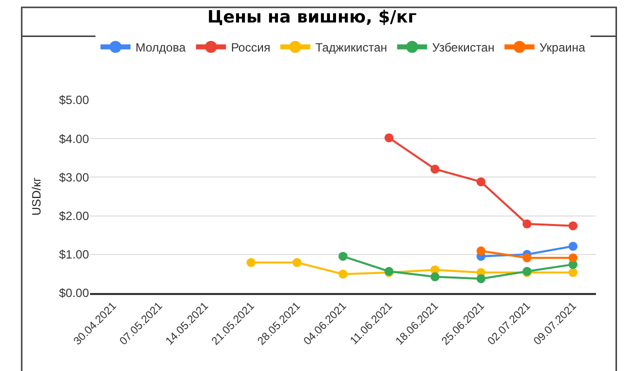  What do you see at coordinates (562, 47) in the screenshot?
I see `legend-label: Украина` at bounding box center [562, 47].